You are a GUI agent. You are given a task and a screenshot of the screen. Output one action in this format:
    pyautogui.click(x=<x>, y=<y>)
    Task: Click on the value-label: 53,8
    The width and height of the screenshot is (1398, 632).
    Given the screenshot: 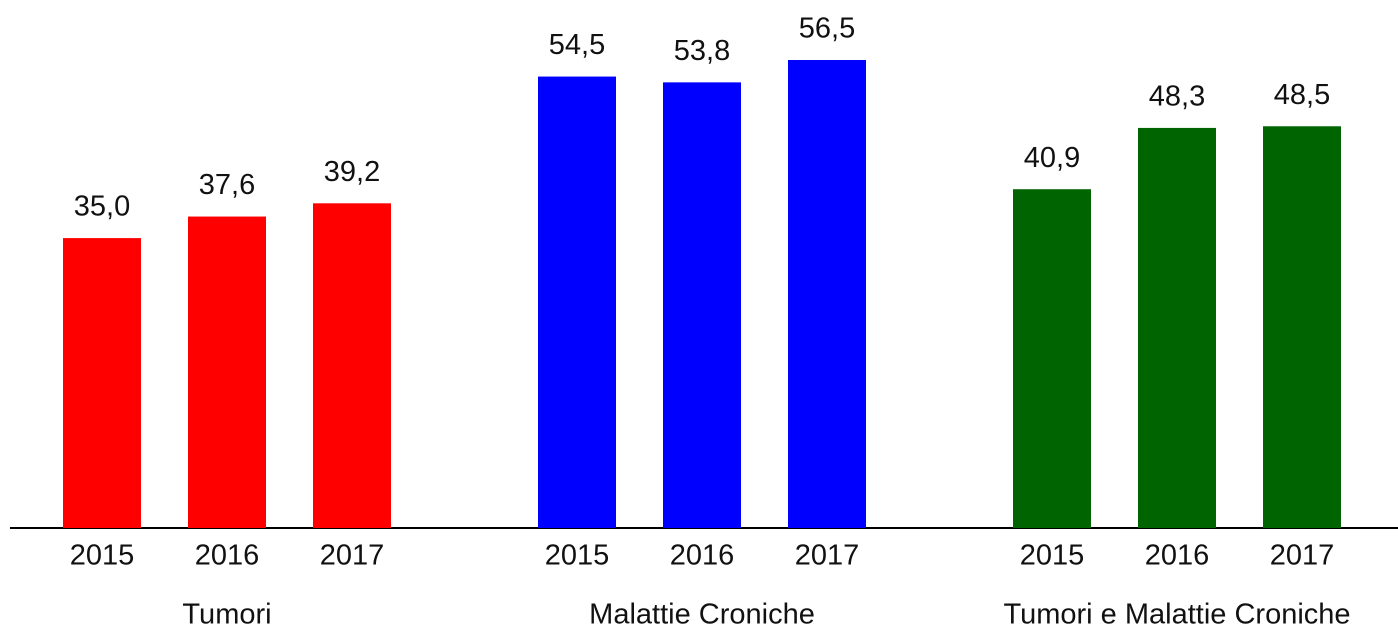 What is the action you would take?
    pyautogui.click(x=702, y=51)
    